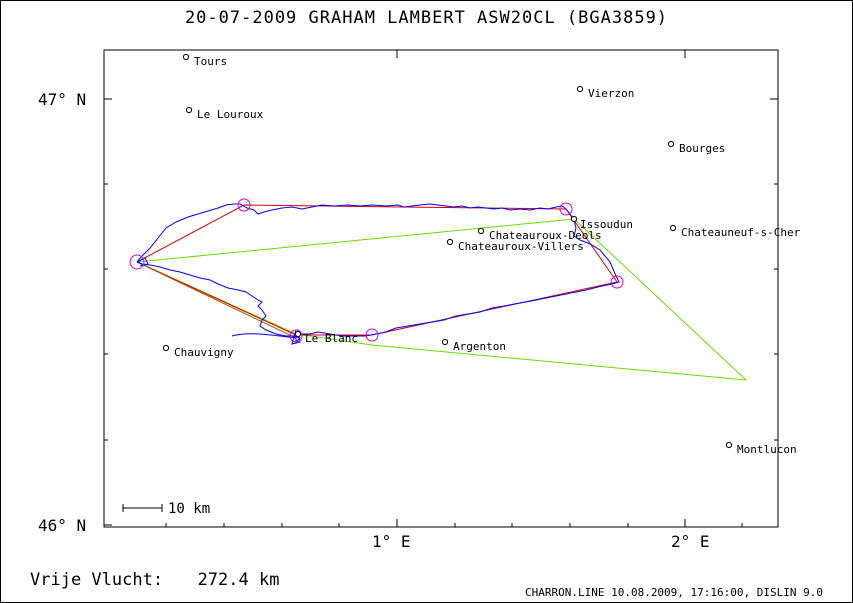 The image size is (853, 603). What do you see at coordinates (166, 509) in the screenshot?
I see `scale-bar: 10 km` at bounding box center [166, 509].